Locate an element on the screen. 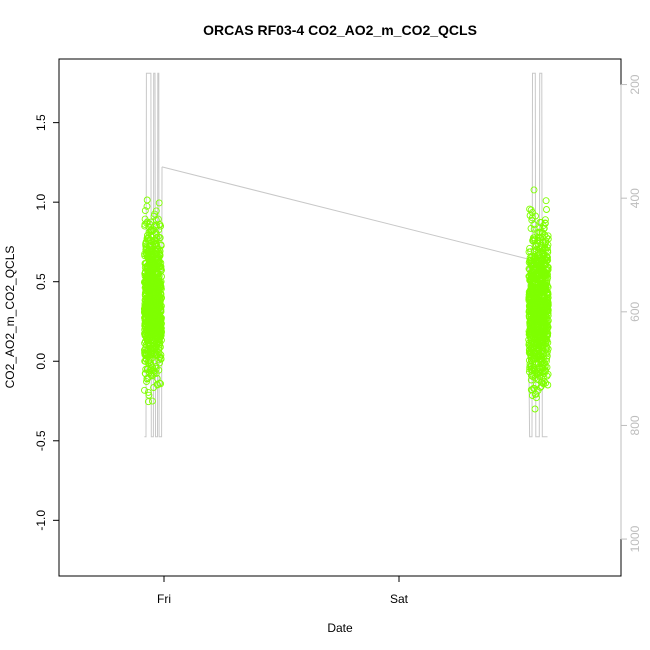 Image resolution: width=650 pixels, height=650 pixels. y-tick-label: -1.0 is located at coordinates (41, 520).